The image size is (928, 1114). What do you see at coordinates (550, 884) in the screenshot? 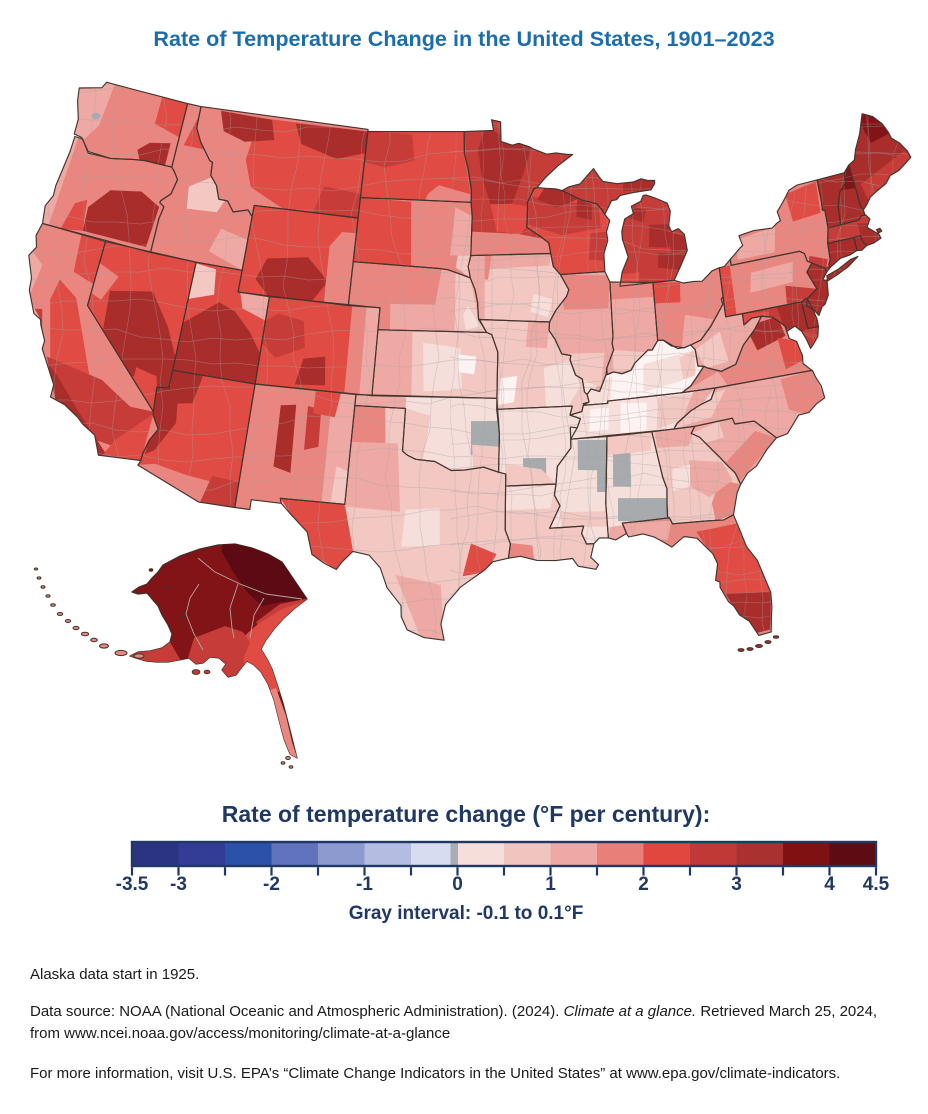
I see `svg-text: 1` at bounding box center [550, 884].